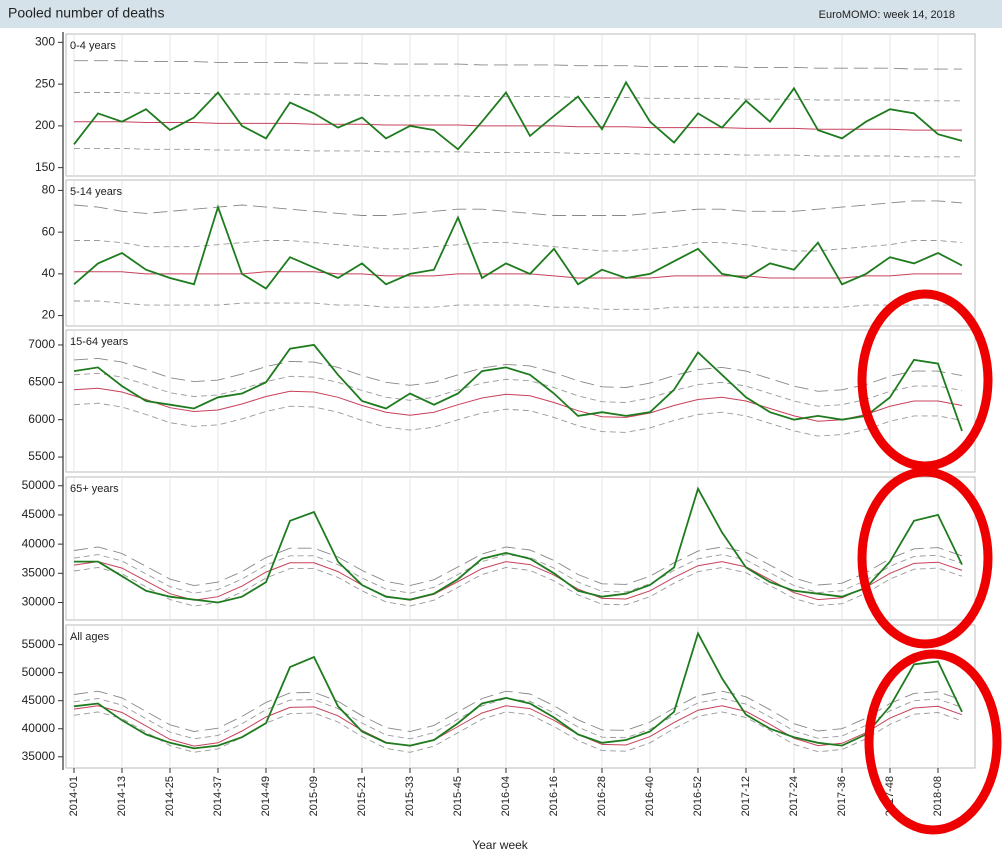  Describe the element at coordinates (41, 381) in the screenshot. I see `y-tick-label: 6500` at that location.